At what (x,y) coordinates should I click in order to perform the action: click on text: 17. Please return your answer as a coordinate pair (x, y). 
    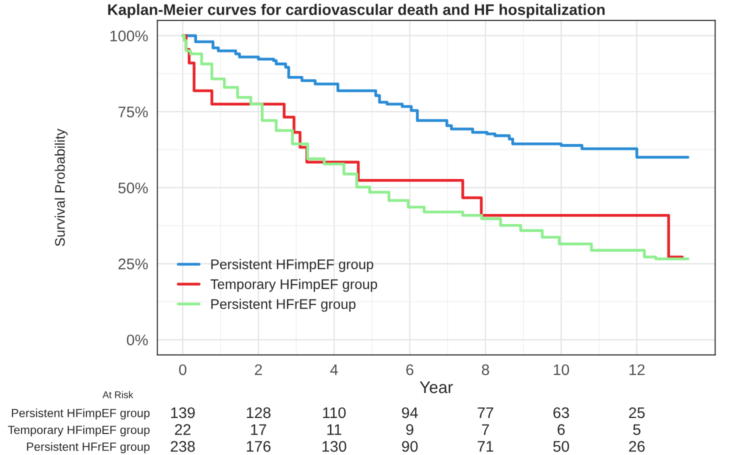
    Looking at the image, I should click on (258, 429).